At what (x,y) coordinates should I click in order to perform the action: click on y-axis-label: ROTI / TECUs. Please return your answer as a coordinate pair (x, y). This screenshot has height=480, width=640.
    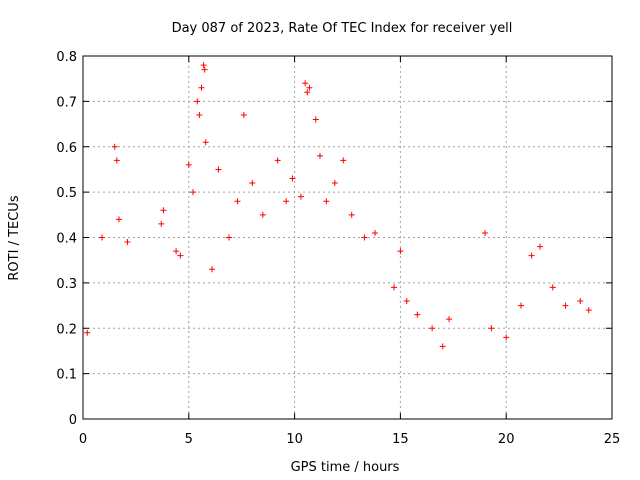
    Looking at the image, I should click on (14, 237).